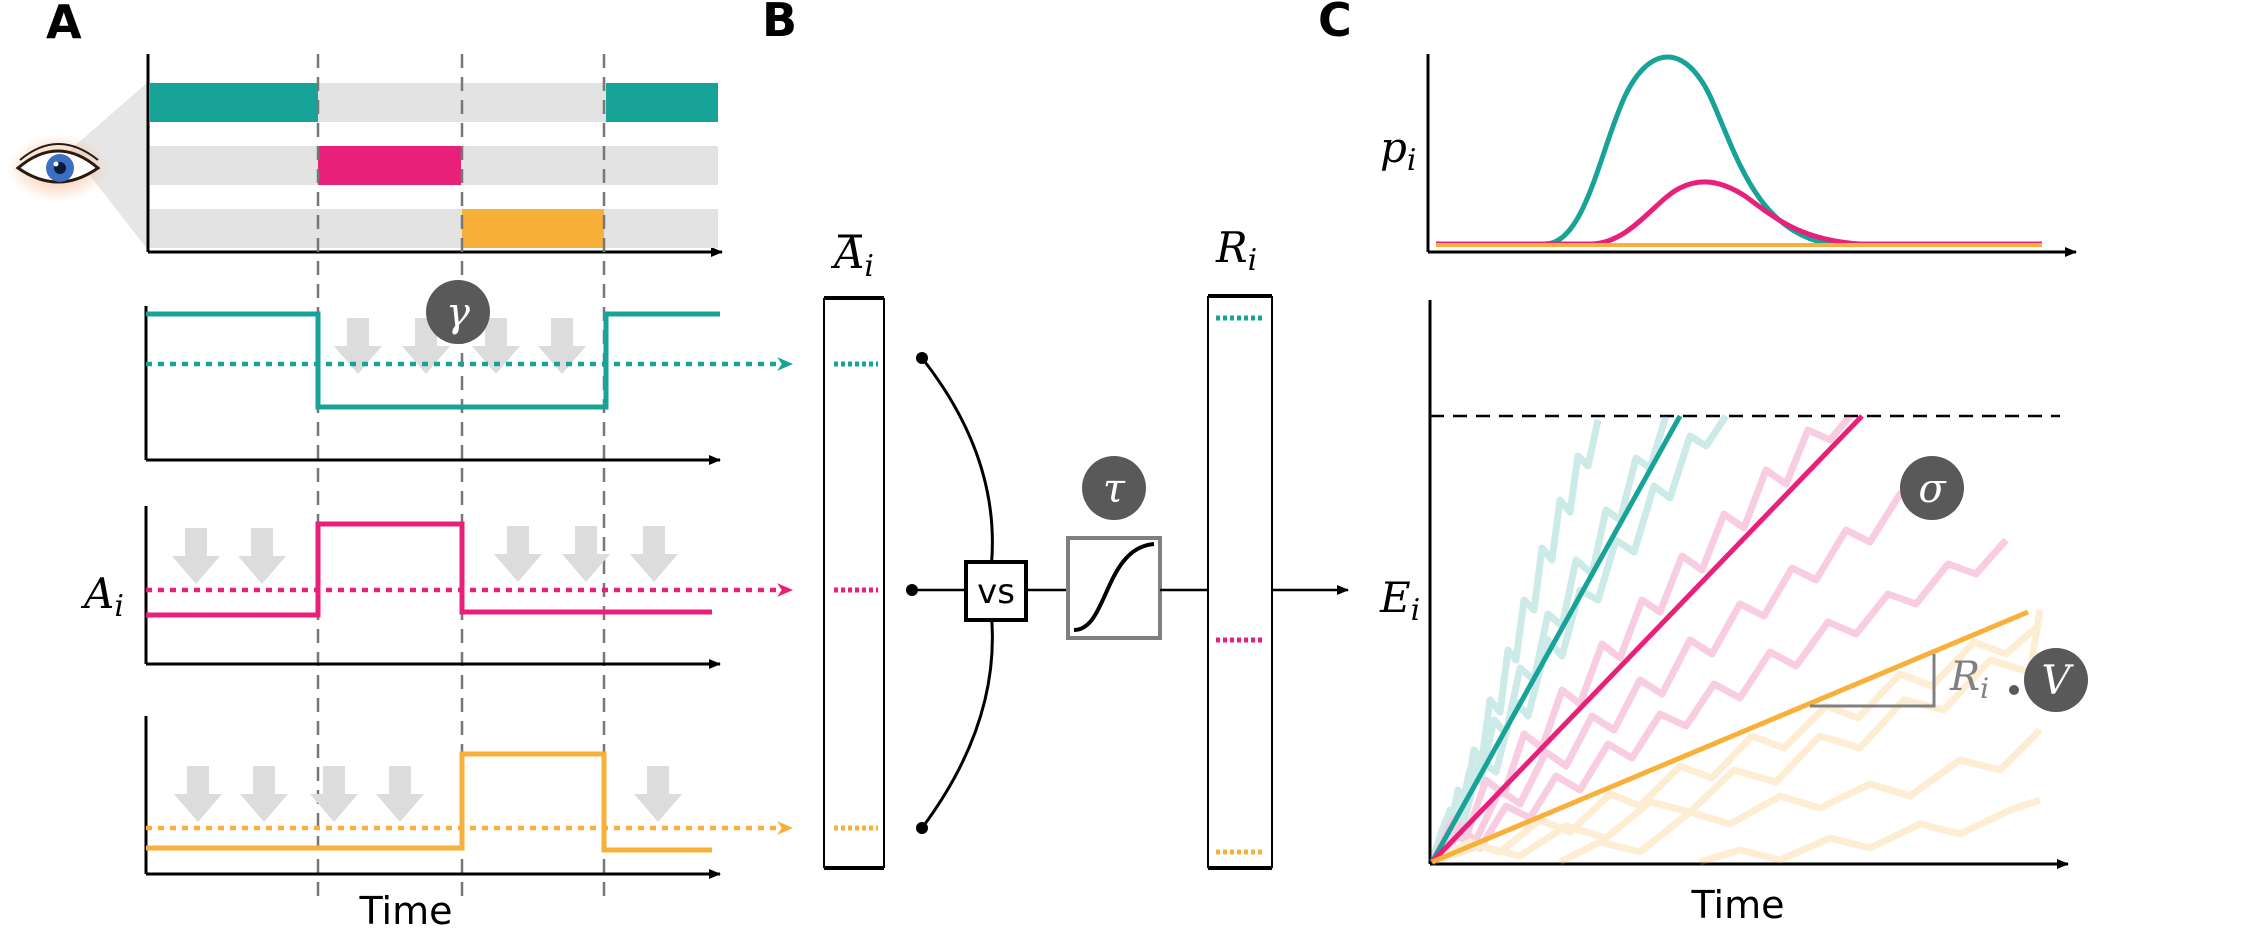 The width and height of the screenshot is (2268, 930). I want to click on drift-line-teal, so click(1556, 639).